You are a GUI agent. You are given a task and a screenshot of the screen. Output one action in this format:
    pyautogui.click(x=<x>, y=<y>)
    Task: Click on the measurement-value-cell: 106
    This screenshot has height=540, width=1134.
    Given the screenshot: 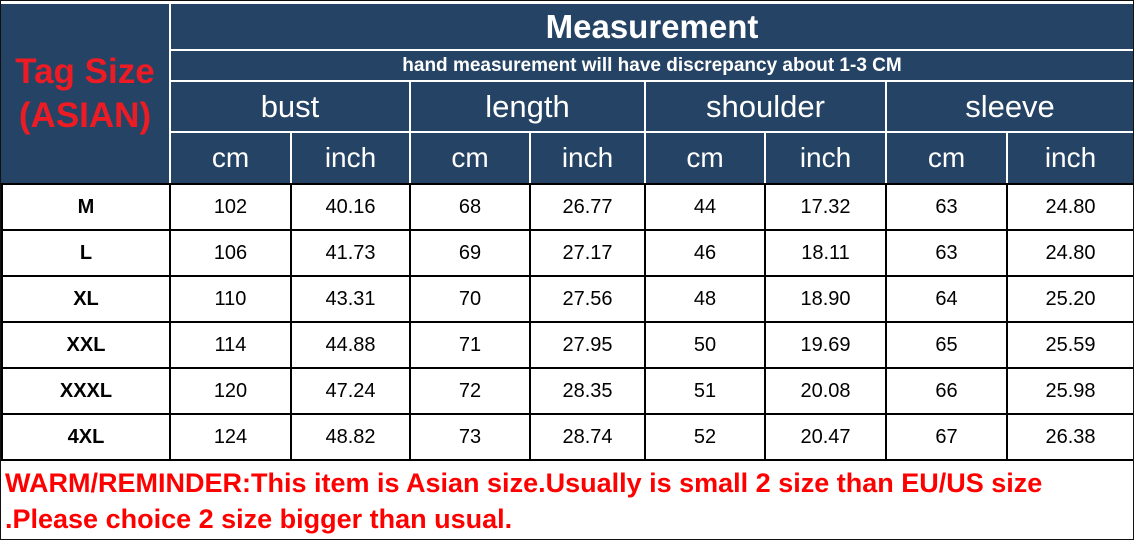 What is the action you would take?
    pyautogui.click(x=230, y=253)
    